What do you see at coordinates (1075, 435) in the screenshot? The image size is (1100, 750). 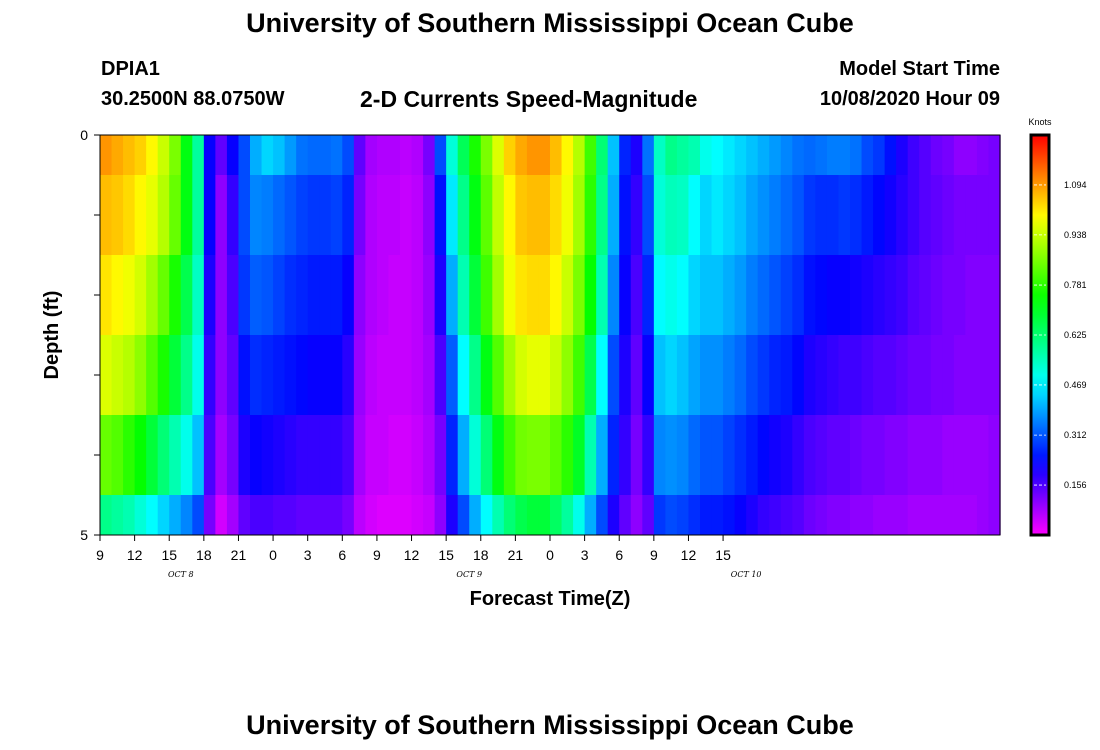 I see `colorbar-tick-label: 0.312` at bounding box center [1075, 435].